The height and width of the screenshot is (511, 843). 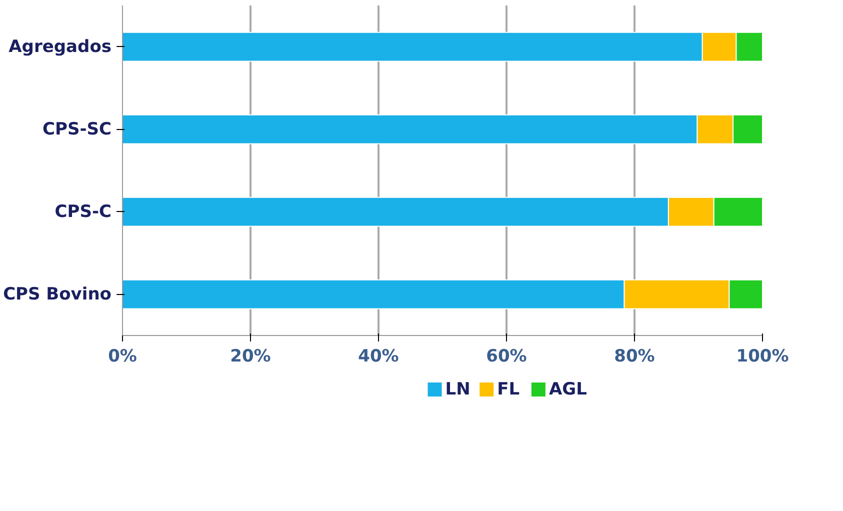 I want to click on x-tick-label: 60%, so click(x=506, y=356).